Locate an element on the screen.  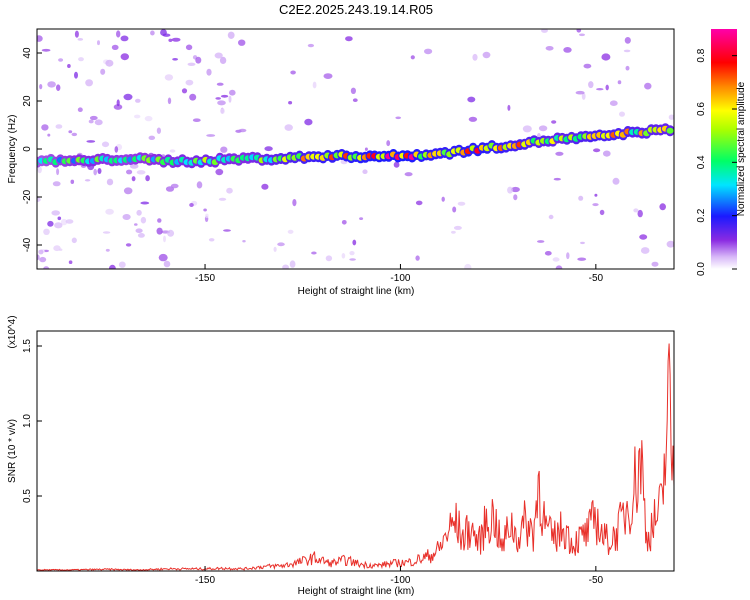
snr-x-ticks: -150 -100 -50 is located at coordinates (399, 576).